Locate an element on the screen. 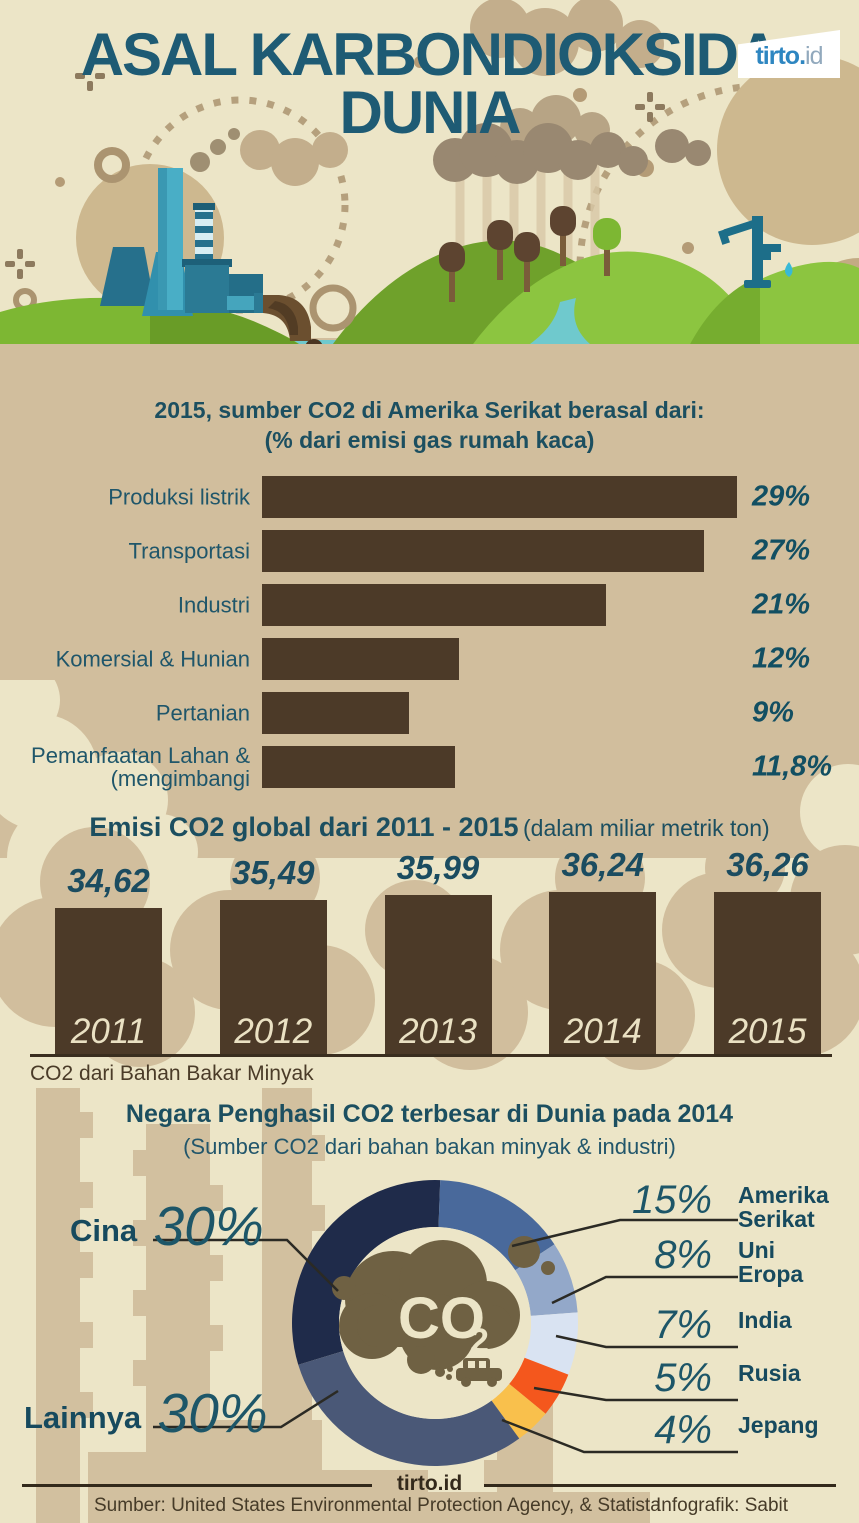 The width and height of the screenshot is (859, 1523). donut-label-jepang: 4% Jepang is located at coordinates (705, 1430).